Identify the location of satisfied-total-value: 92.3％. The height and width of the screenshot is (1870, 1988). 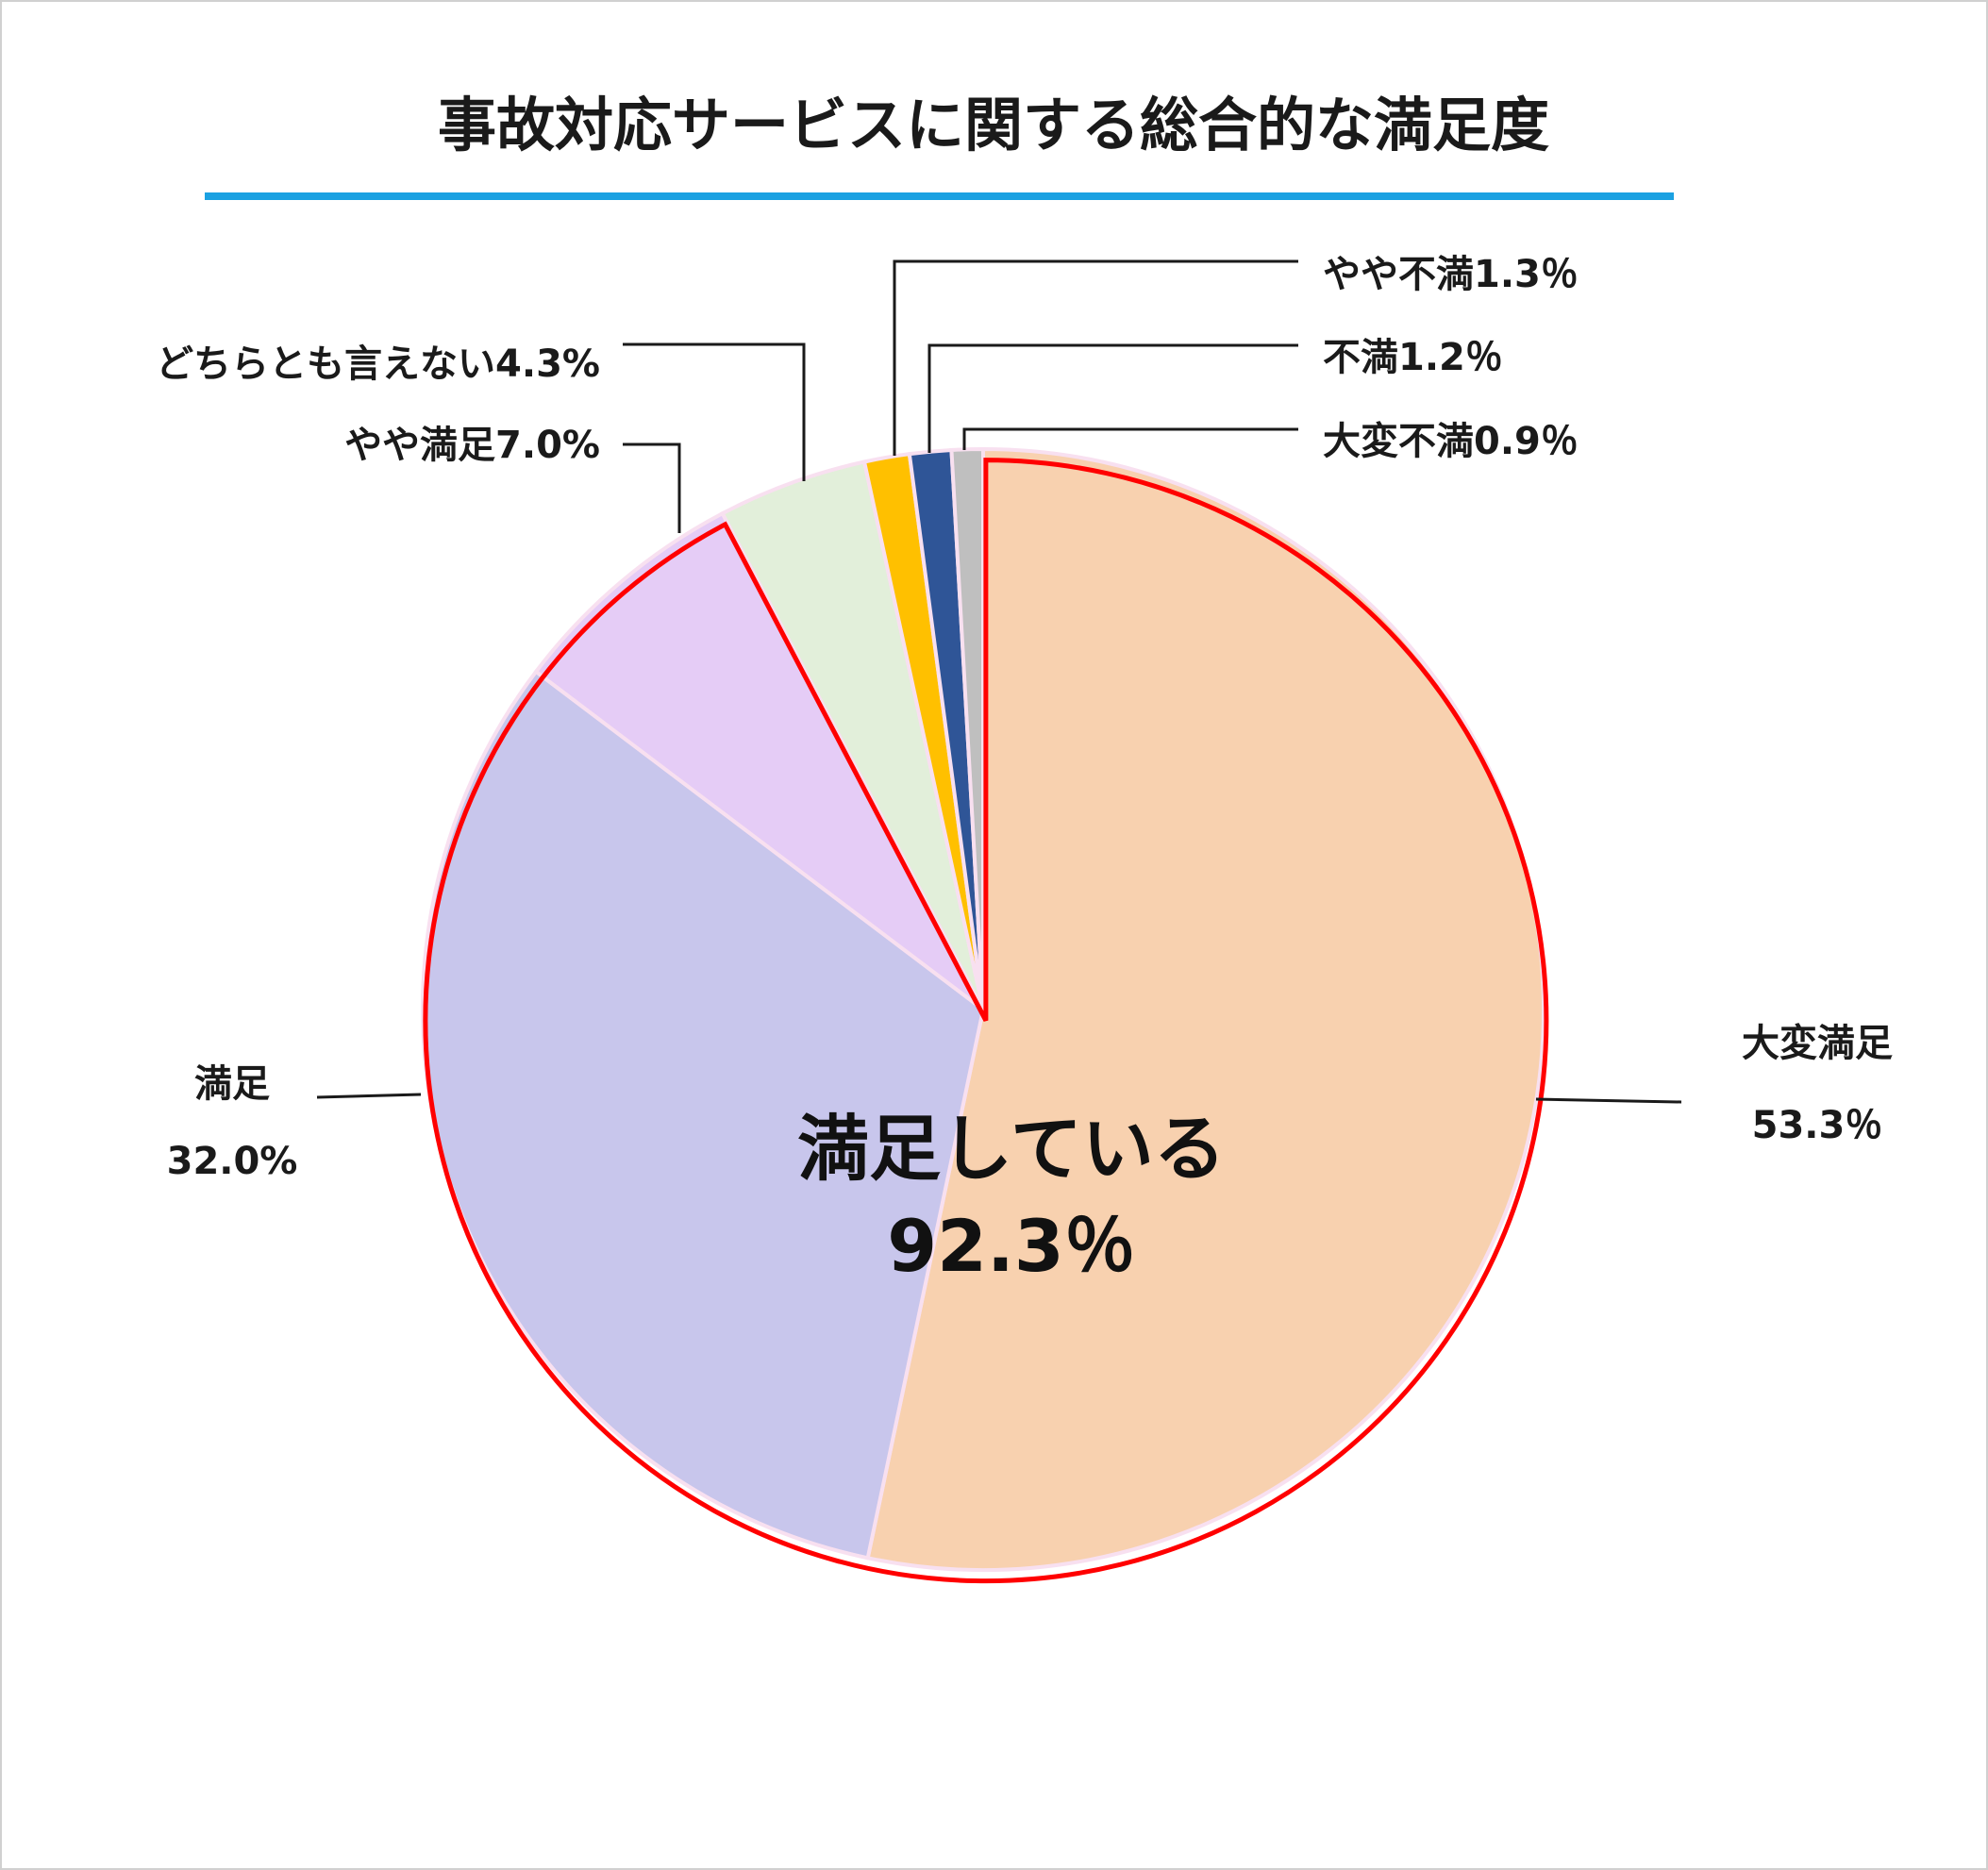
(1011, 1246).